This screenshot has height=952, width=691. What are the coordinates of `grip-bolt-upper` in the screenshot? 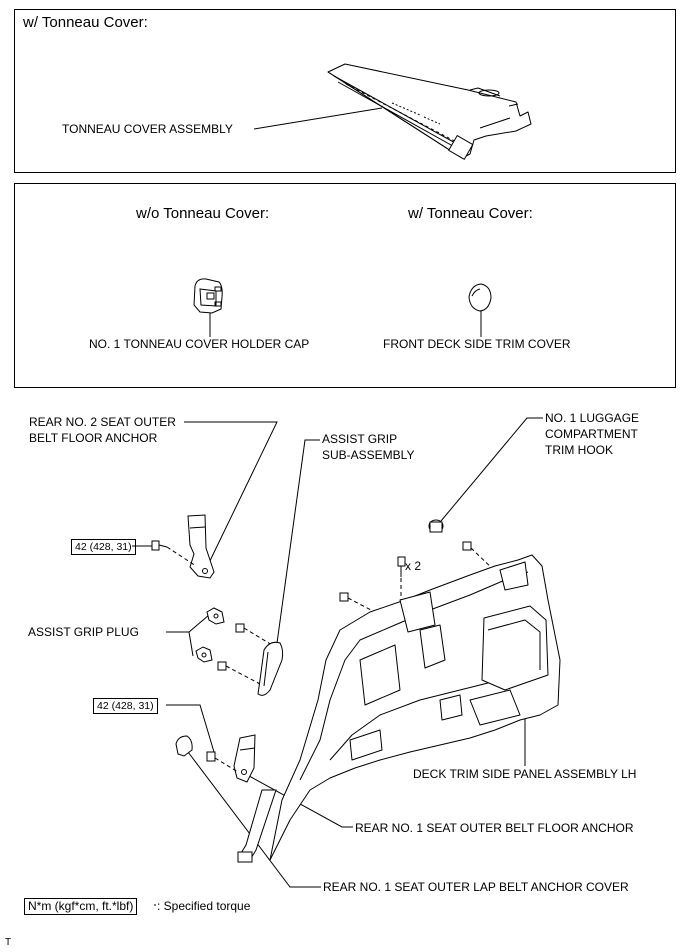 It's located at (240, 628).